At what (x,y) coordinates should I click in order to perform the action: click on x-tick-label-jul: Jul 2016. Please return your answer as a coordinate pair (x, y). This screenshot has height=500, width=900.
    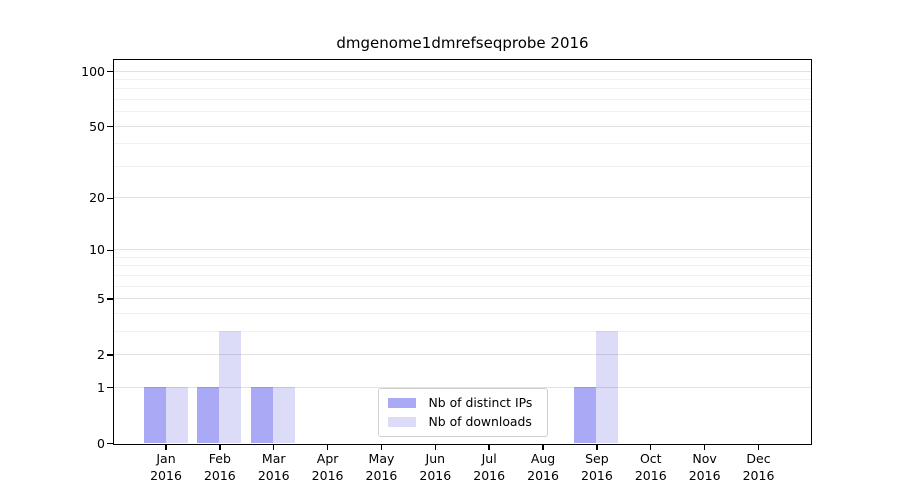
    Looking at the image, I should click on (489, 467).